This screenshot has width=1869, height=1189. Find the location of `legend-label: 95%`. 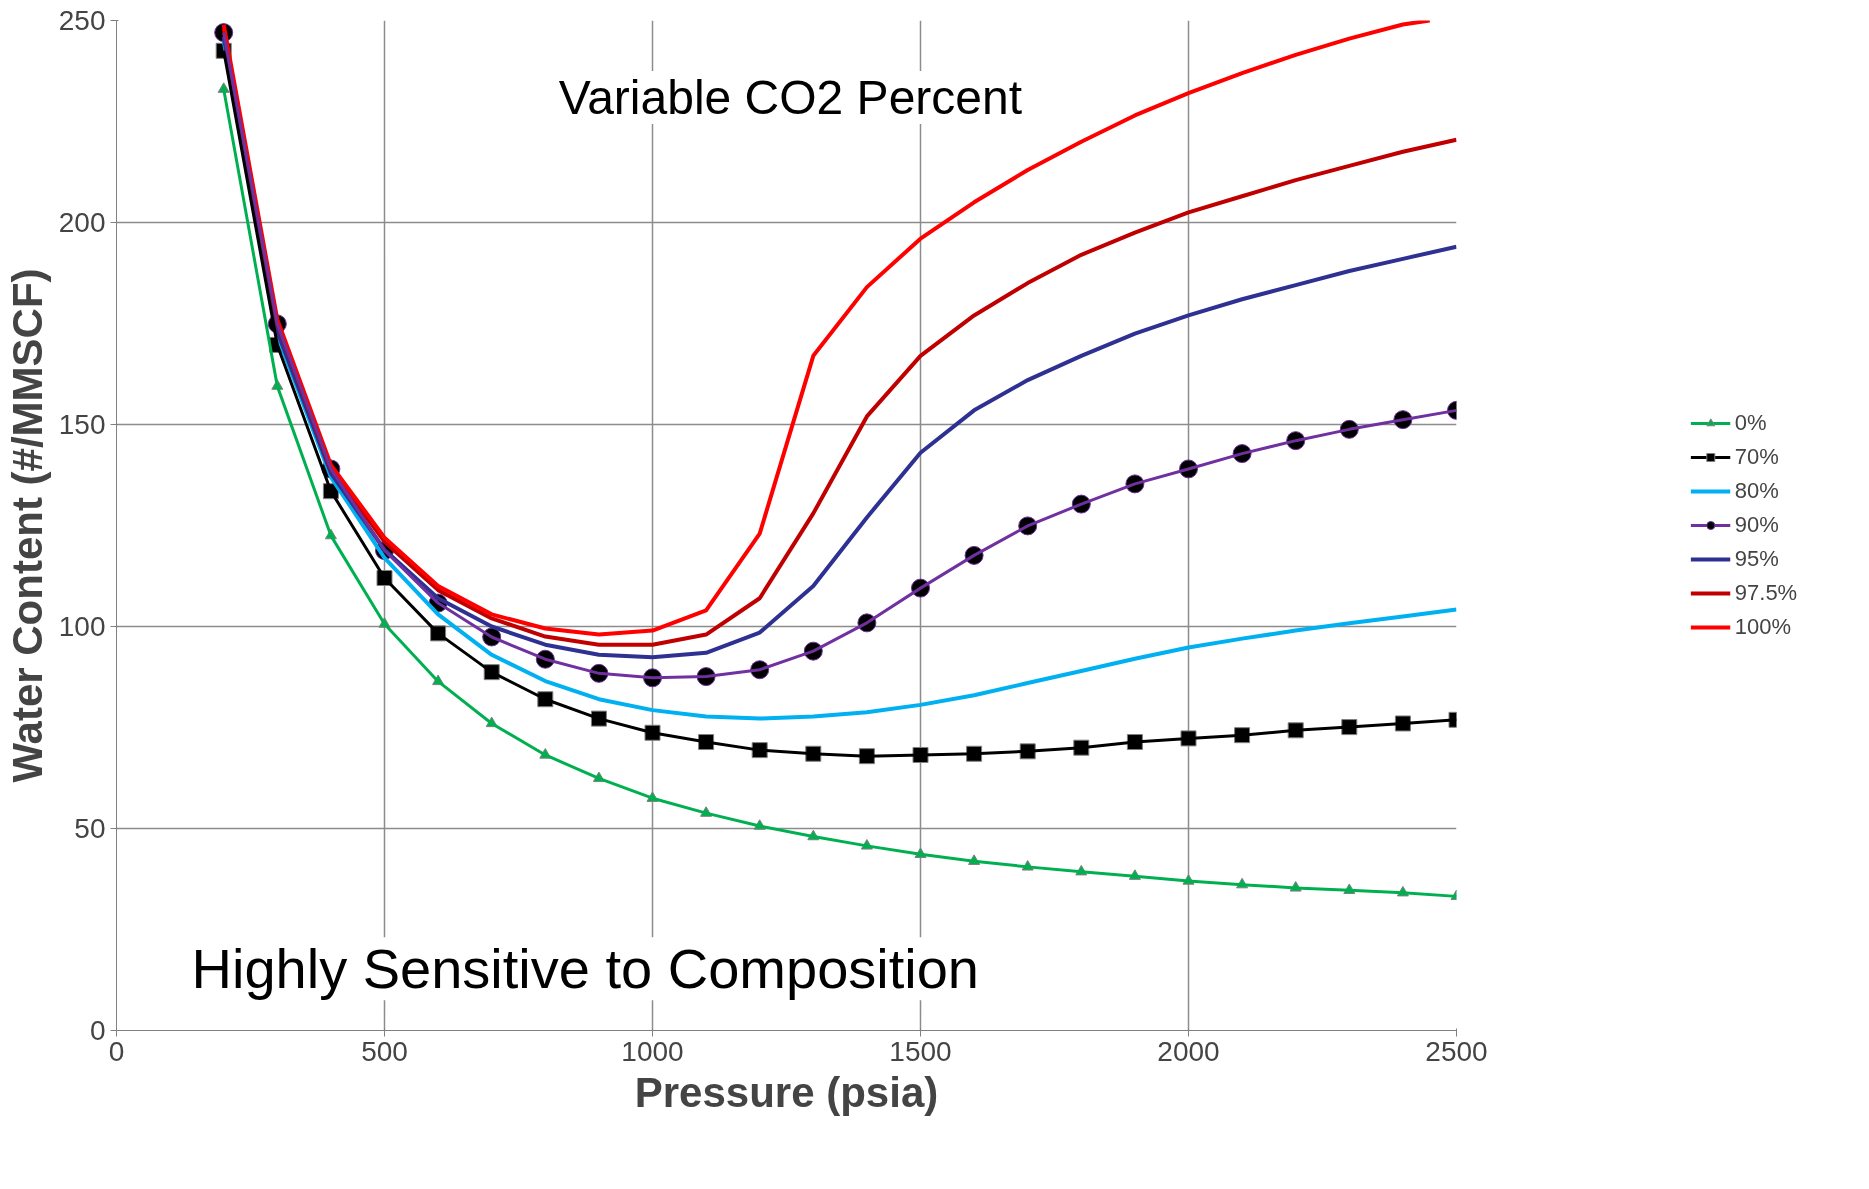

legend-label: 95% is located at coordinates (1756, 559).